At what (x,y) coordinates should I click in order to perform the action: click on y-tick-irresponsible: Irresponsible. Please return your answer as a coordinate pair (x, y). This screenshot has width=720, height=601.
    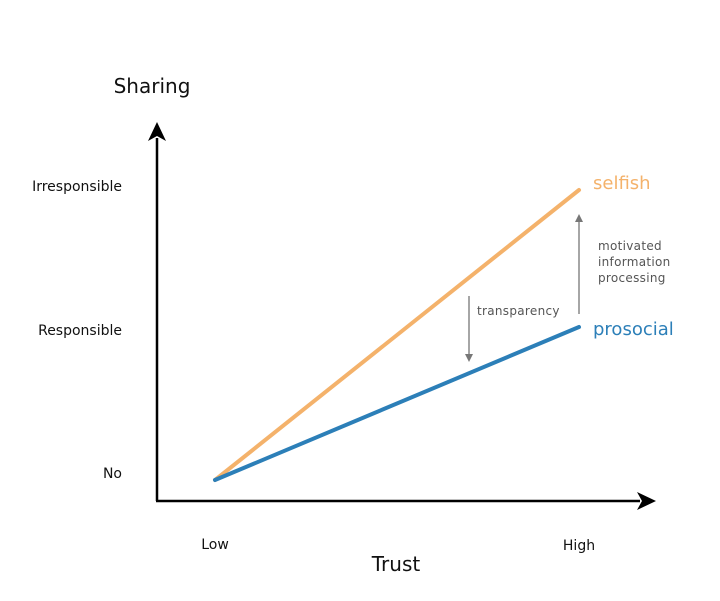
    Looking at the image, I should click on (77, 187).